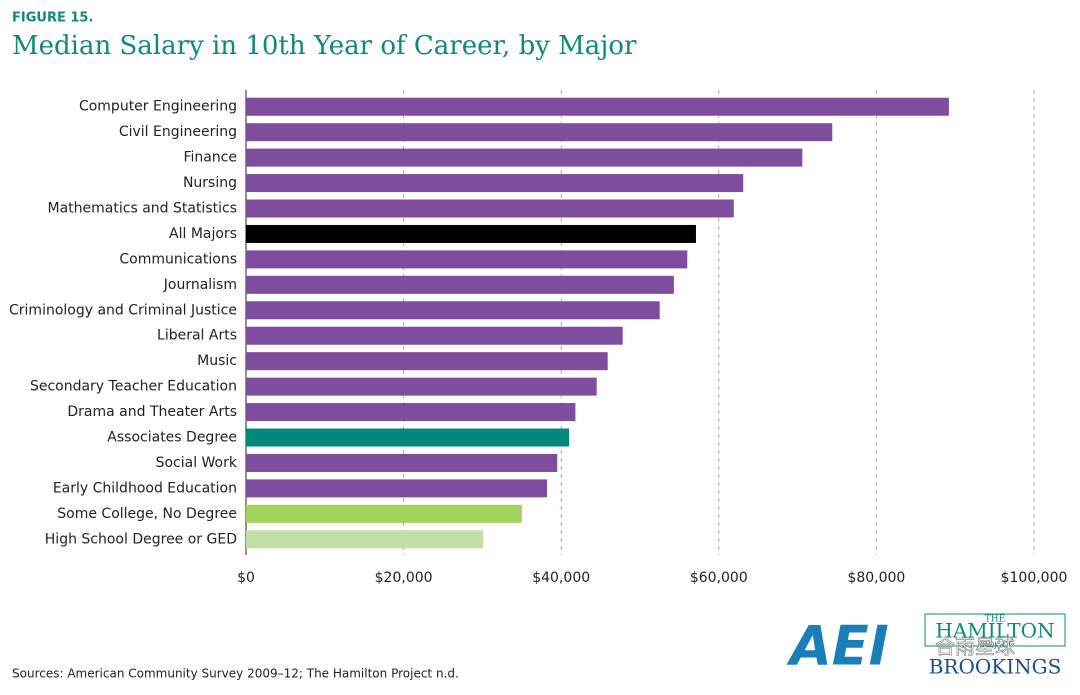 This screenshot has width=1080, height=695. Describe the element at coordinates (141, 539) in the screenshot. I see `y-tick-label: High School Degree or GED` at that location.